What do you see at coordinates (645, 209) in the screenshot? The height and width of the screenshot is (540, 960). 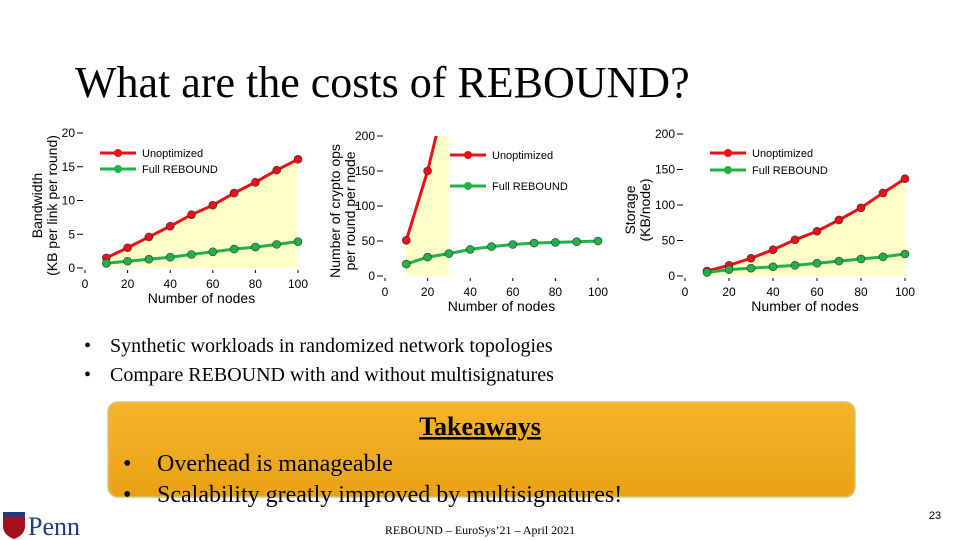 I see `y-axis-label: (KB/node)` at bounding box center [645, 209].